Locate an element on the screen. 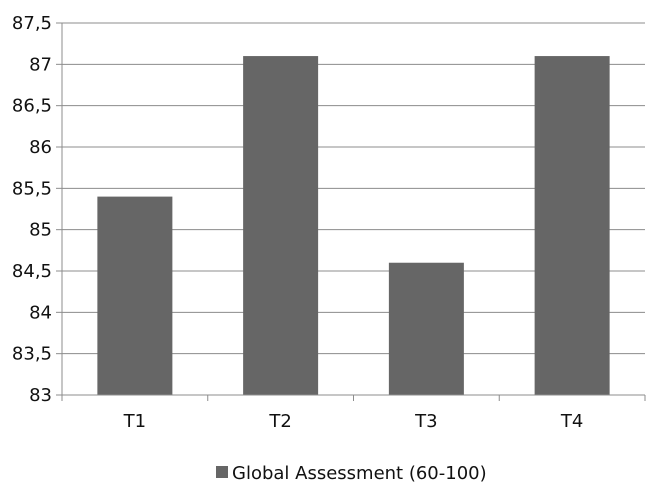 The image size is (657, 486). legend-label: Global Assessment (60-100) is located at coordinates (359, 473).